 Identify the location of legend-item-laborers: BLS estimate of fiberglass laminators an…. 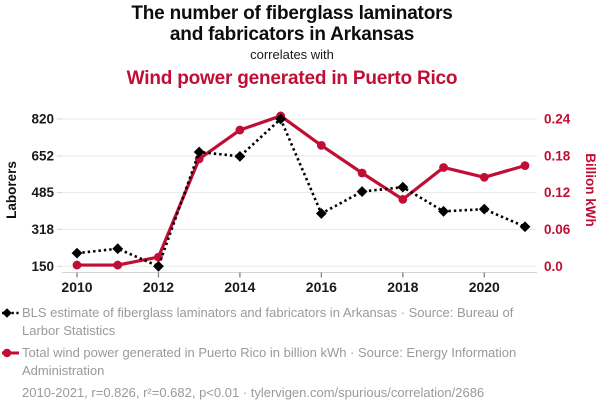
(296, 322).